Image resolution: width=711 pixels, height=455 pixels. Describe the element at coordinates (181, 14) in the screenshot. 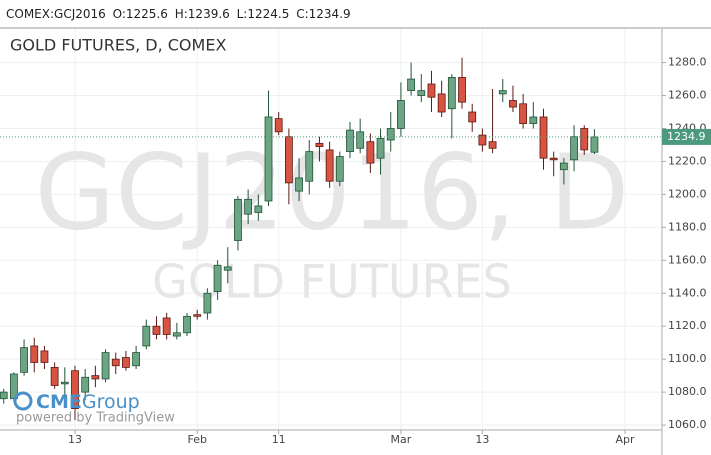

I see `ohlc-label: H:` at that location.